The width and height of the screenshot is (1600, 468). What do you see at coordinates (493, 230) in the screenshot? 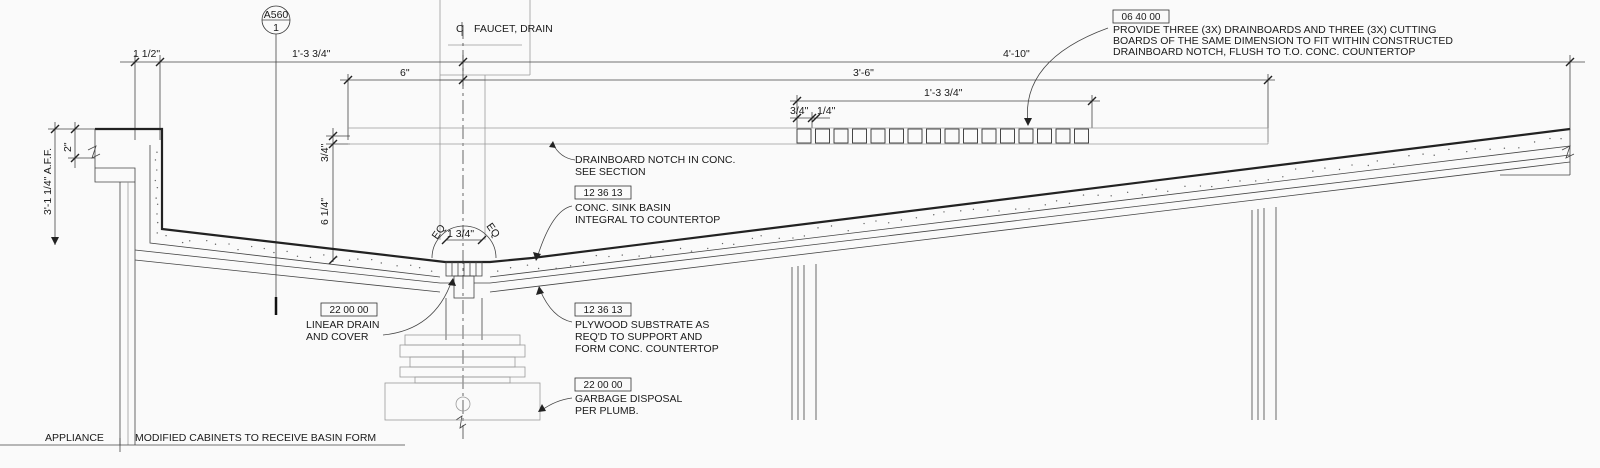
I see `eq-right-label: EQ` at bounding box center [493, 230].